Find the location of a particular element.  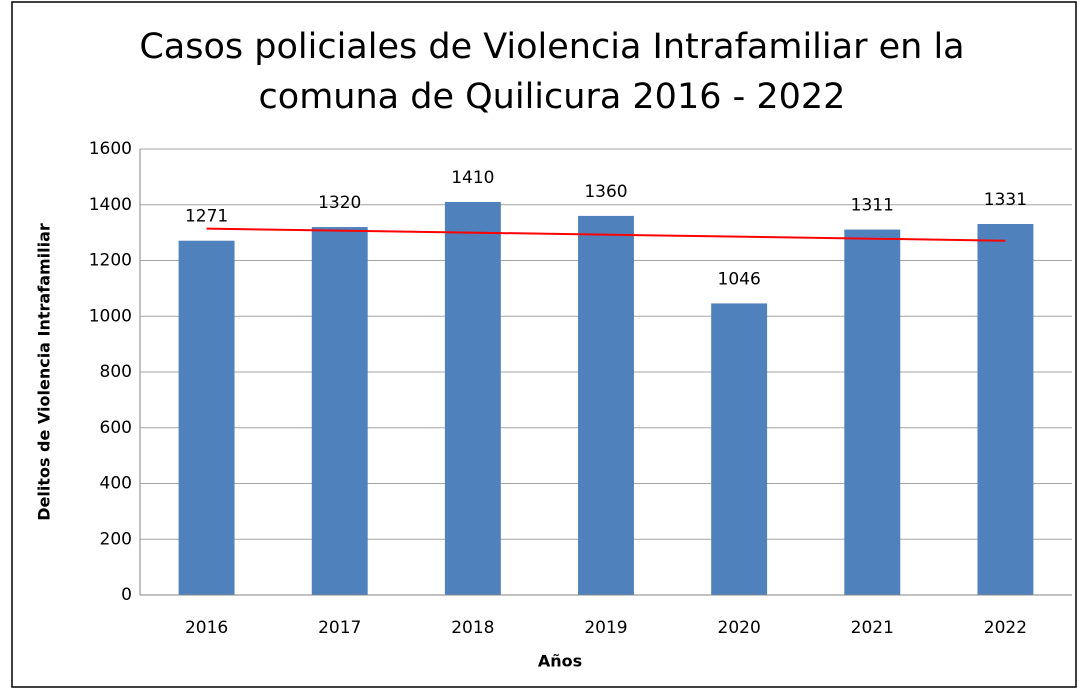

x-axis-title: Años is located at coordinates (560, 661).